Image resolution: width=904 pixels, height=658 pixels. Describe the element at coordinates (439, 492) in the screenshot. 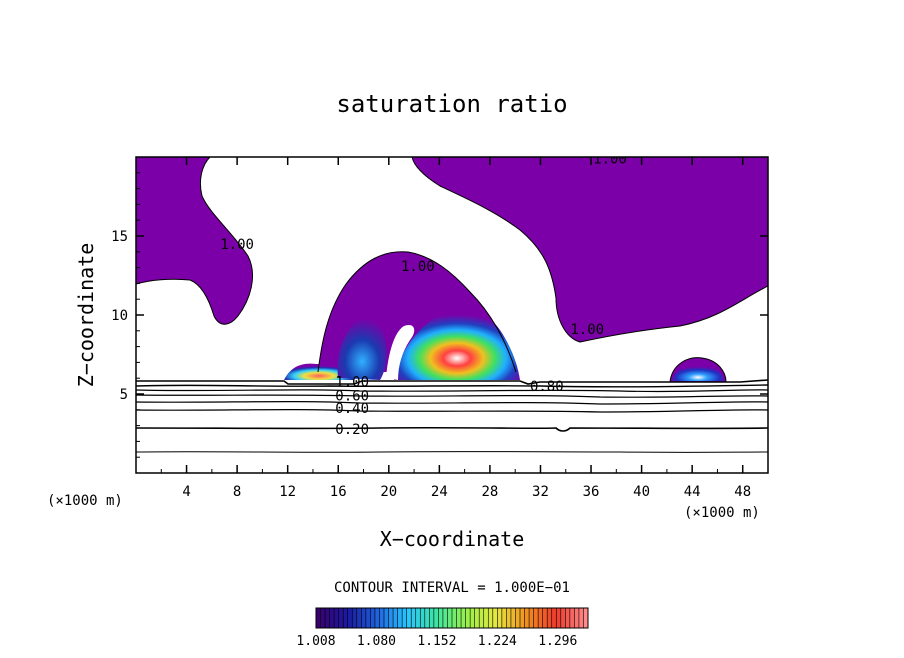

I see `x-tick-label: 24` at that location.